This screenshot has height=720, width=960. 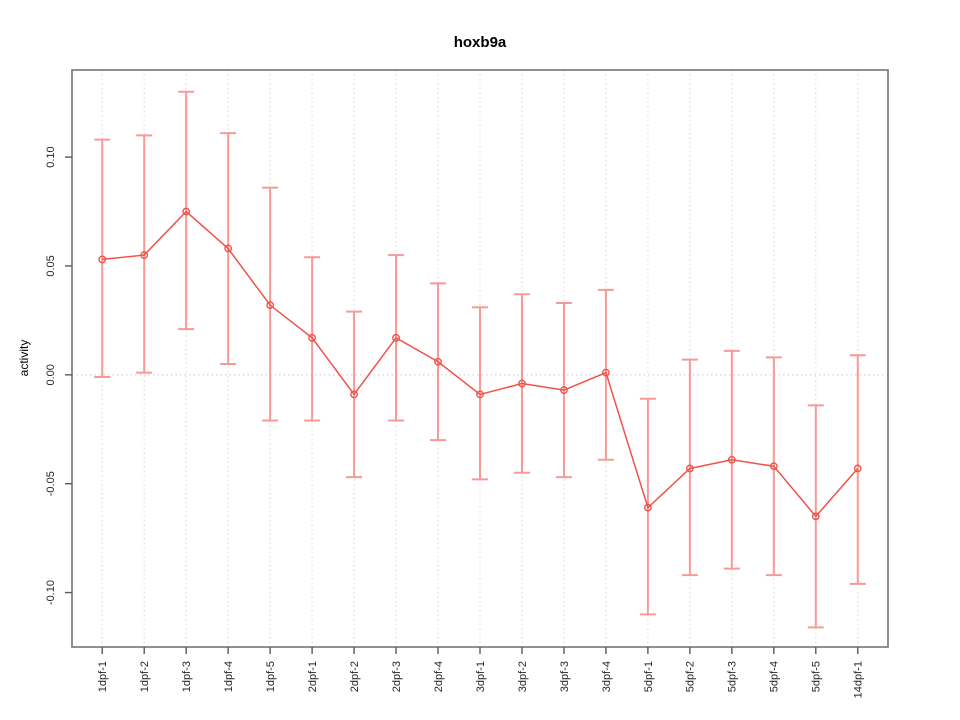 I want to click on x-tick-label: 14dpf-1, so click(x=859, y=679).